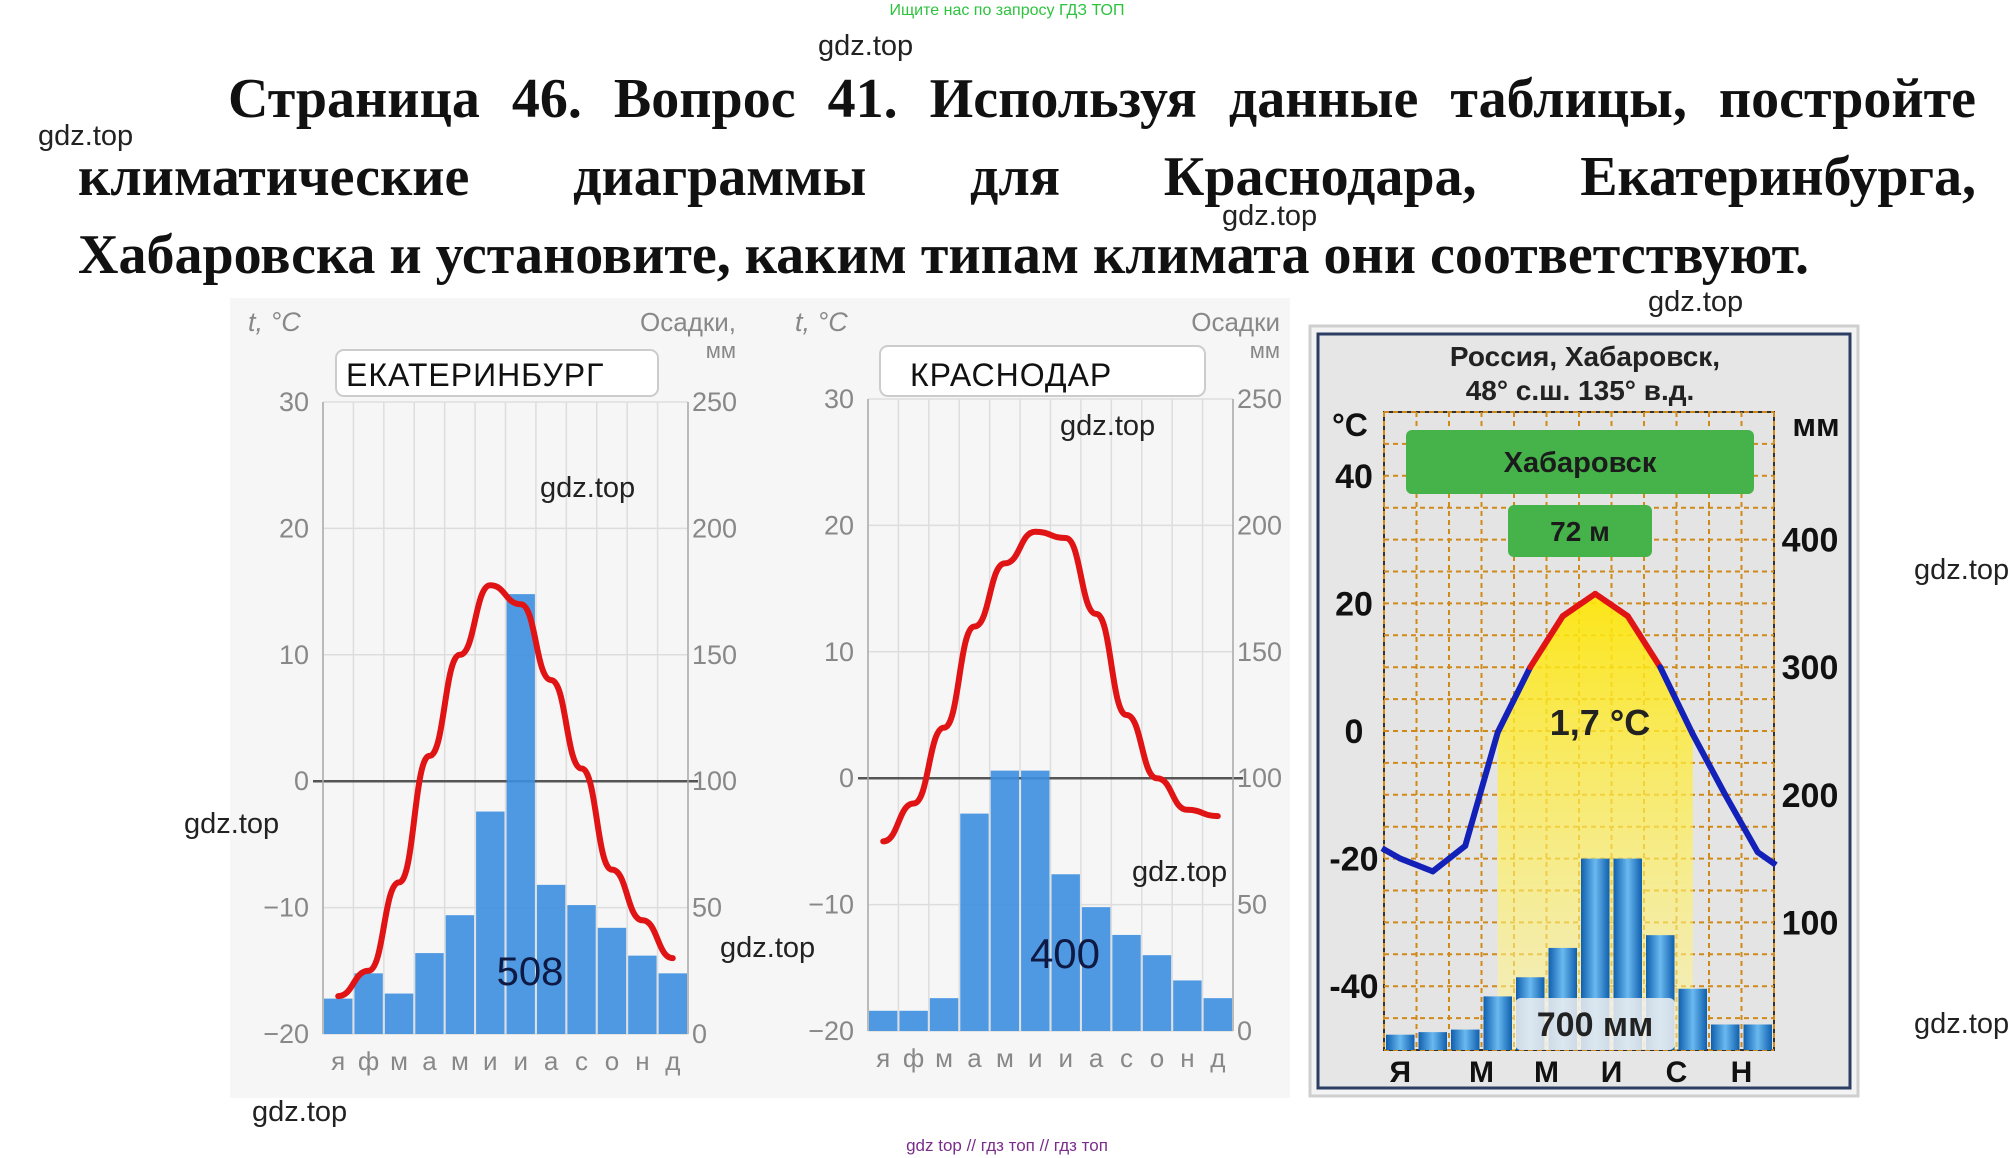 This screenshot has width=2014, height=1158. Describe the element at coordinates (1217, 1058) in the screenshot. I see `x-tick-label: д` at that location.